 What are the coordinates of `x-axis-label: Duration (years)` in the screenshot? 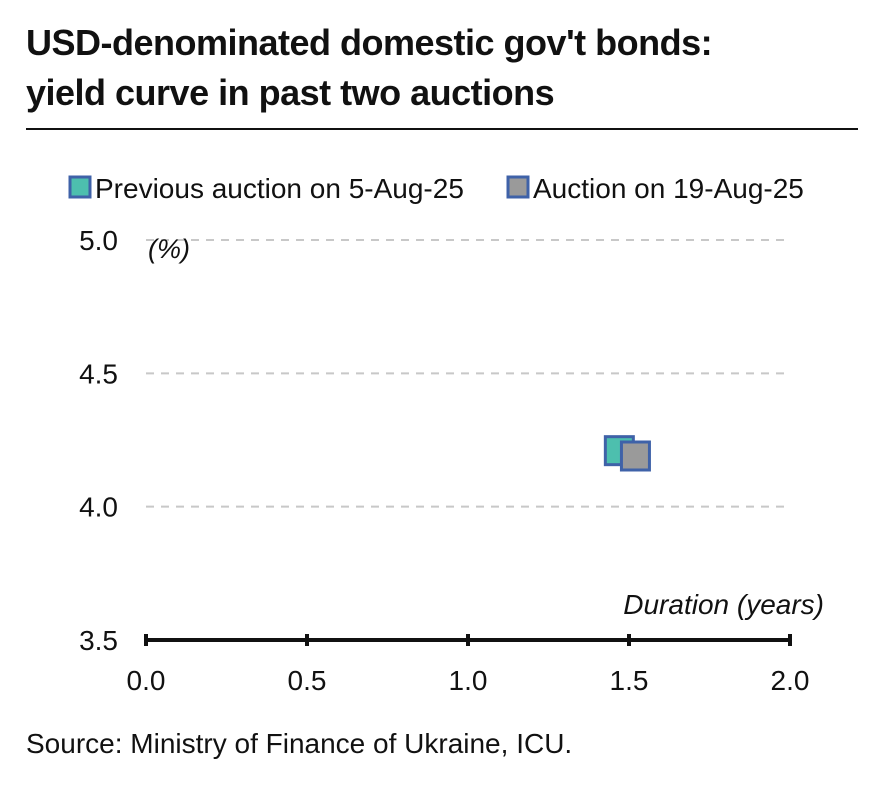 It's located at (723, 604).